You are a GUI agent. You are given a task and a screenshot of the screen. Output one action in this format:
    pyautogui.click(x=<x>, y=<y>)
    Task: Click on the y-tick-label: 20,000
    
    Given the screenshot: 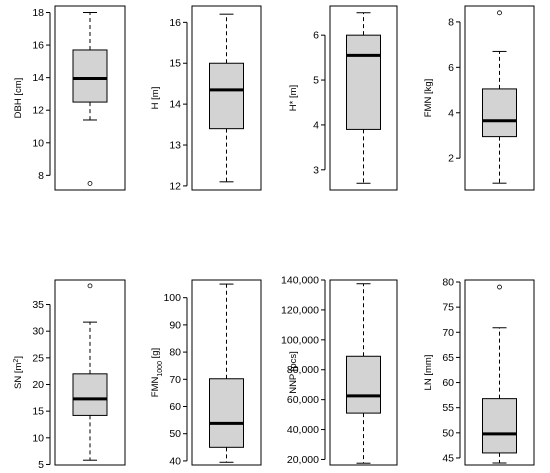 What is the action you would take?
    pyautogui.click(x=303, y=460)
    